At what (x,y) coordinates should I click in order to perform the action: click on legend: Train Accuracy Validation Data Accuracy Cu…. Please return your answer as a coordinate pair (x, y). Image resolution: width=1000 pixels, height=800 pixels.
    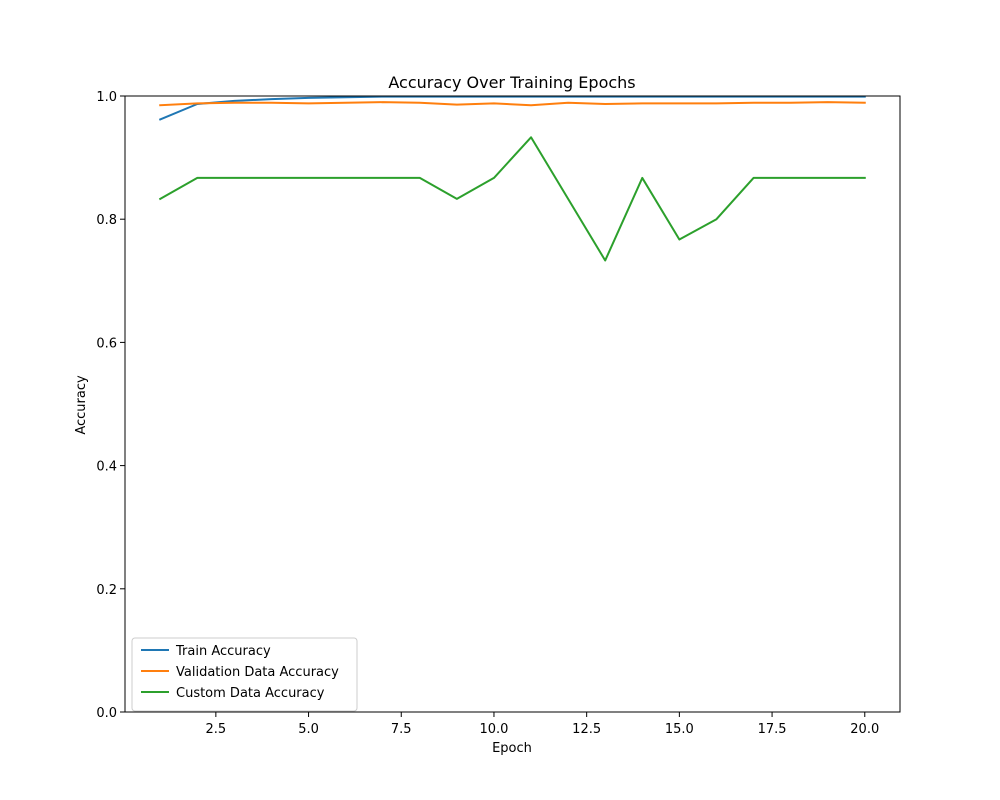
    Looking at the image, I should click on (244, 674).